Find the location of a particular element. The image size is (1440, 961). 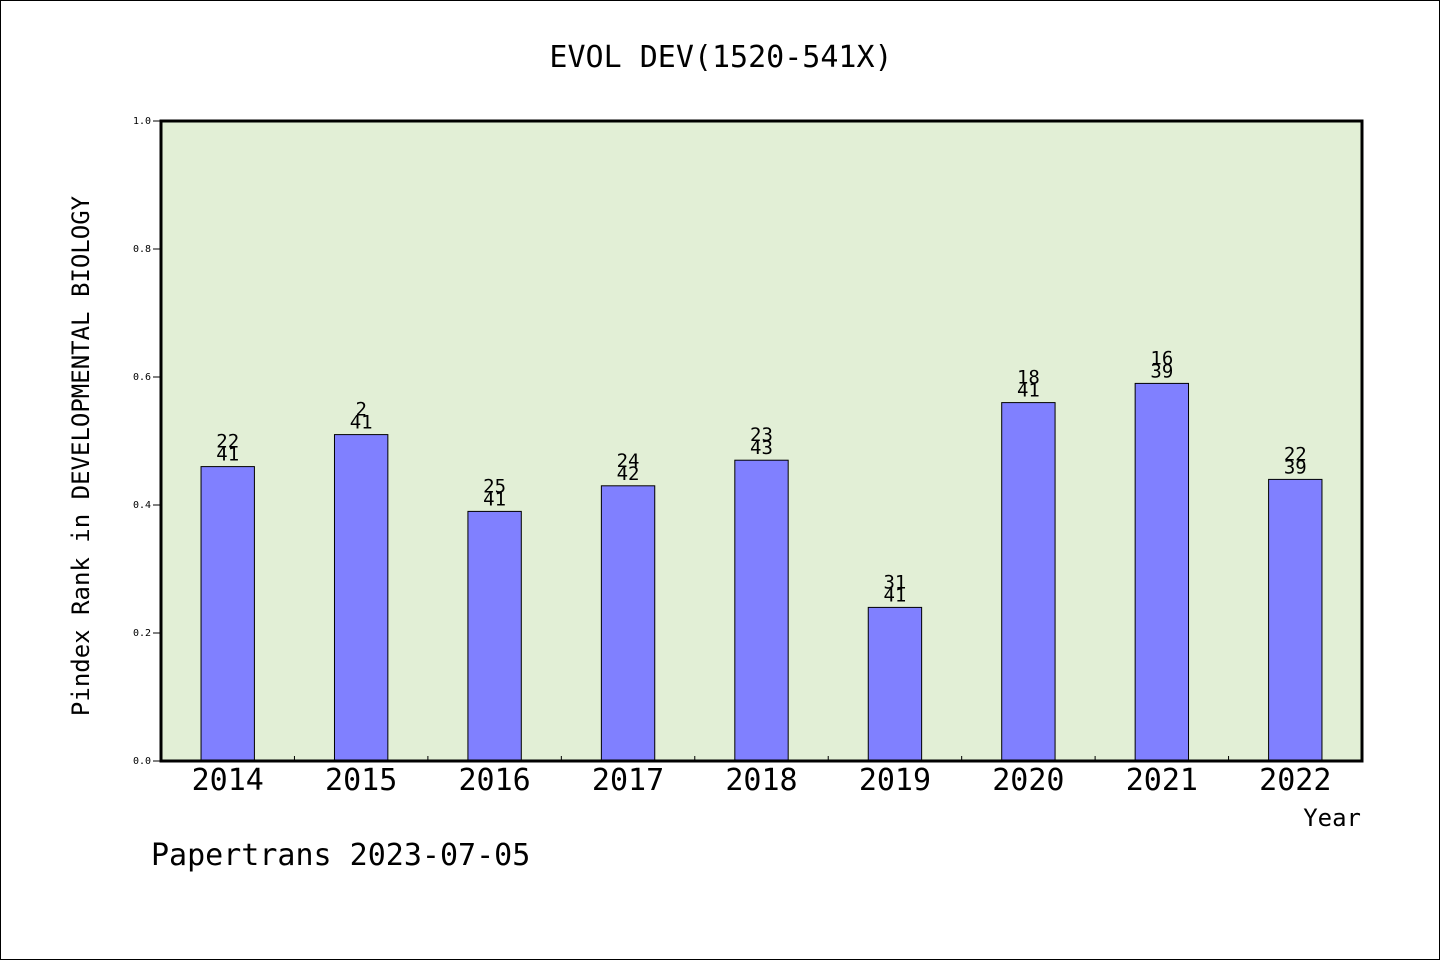

x-tick-label-2022: 2022 is located at coordinates (1295, 780).